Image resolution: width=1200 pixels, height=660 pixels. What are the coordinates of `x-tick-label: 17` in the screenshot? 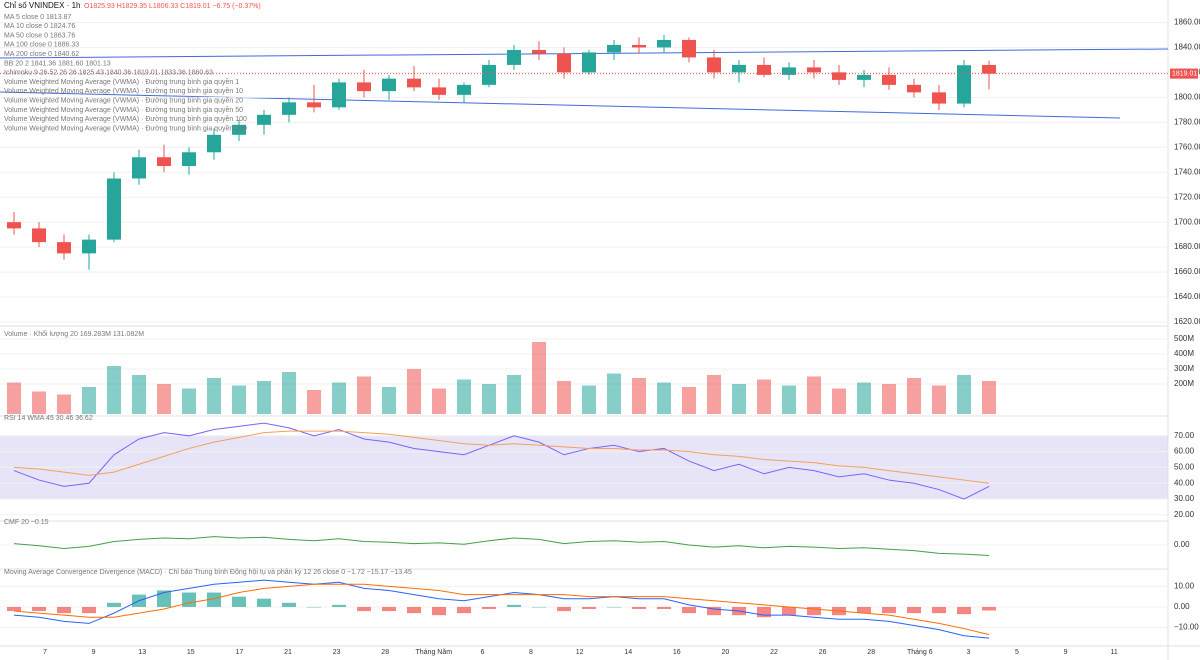 It's located at (240, 652).